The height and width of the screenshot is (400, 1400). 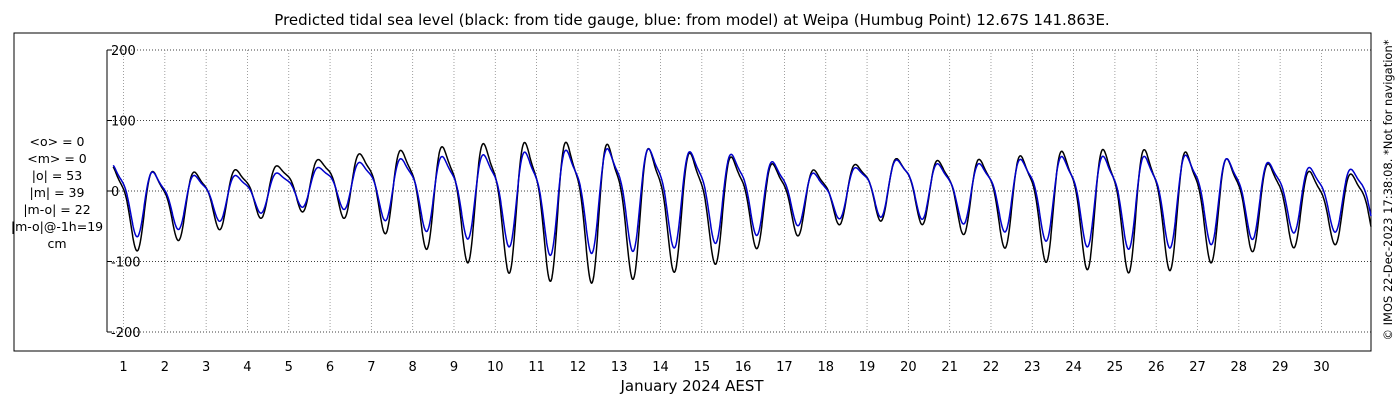 I want to click on x-tick-label: 30, so click(x=1321, y=367).